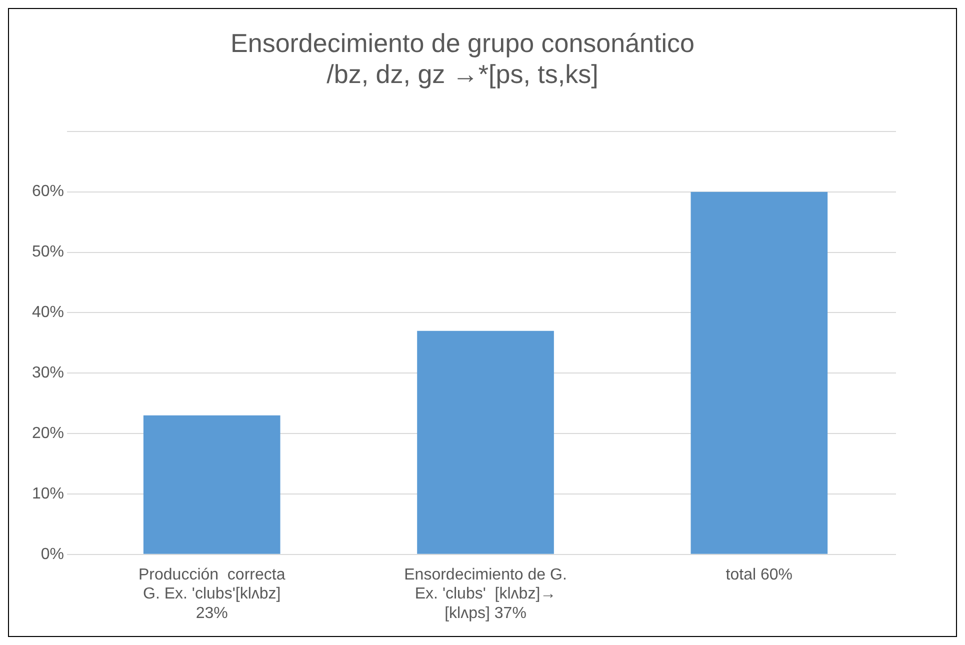  Describe the element at coordinates (48, 433) in the screenshot. I see `y-tick-label: 20%` at that location.